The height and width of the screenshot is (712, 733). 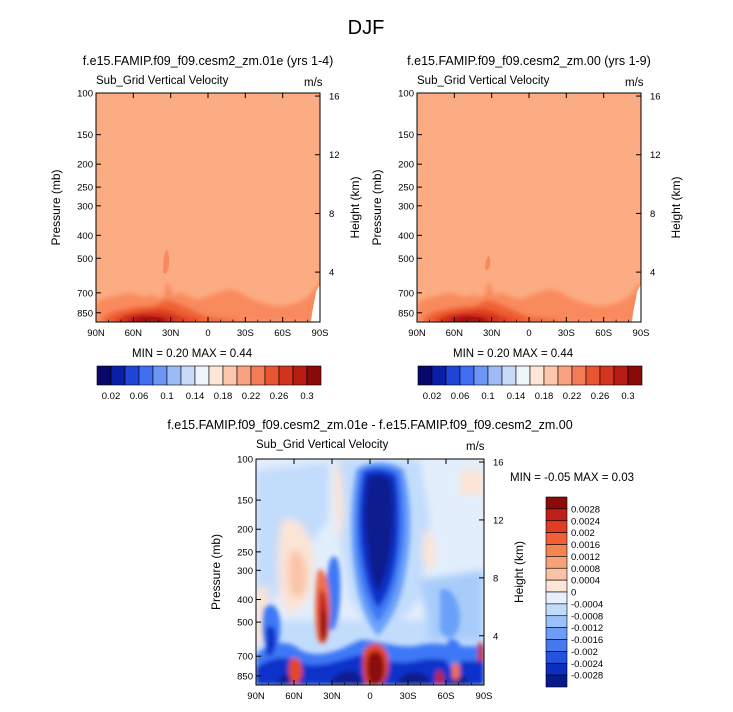 What do you see at coordinates (85, 135) in the screenshot?
I see `panel-0-ytick-label: 150` at bounding box center [85, 135].